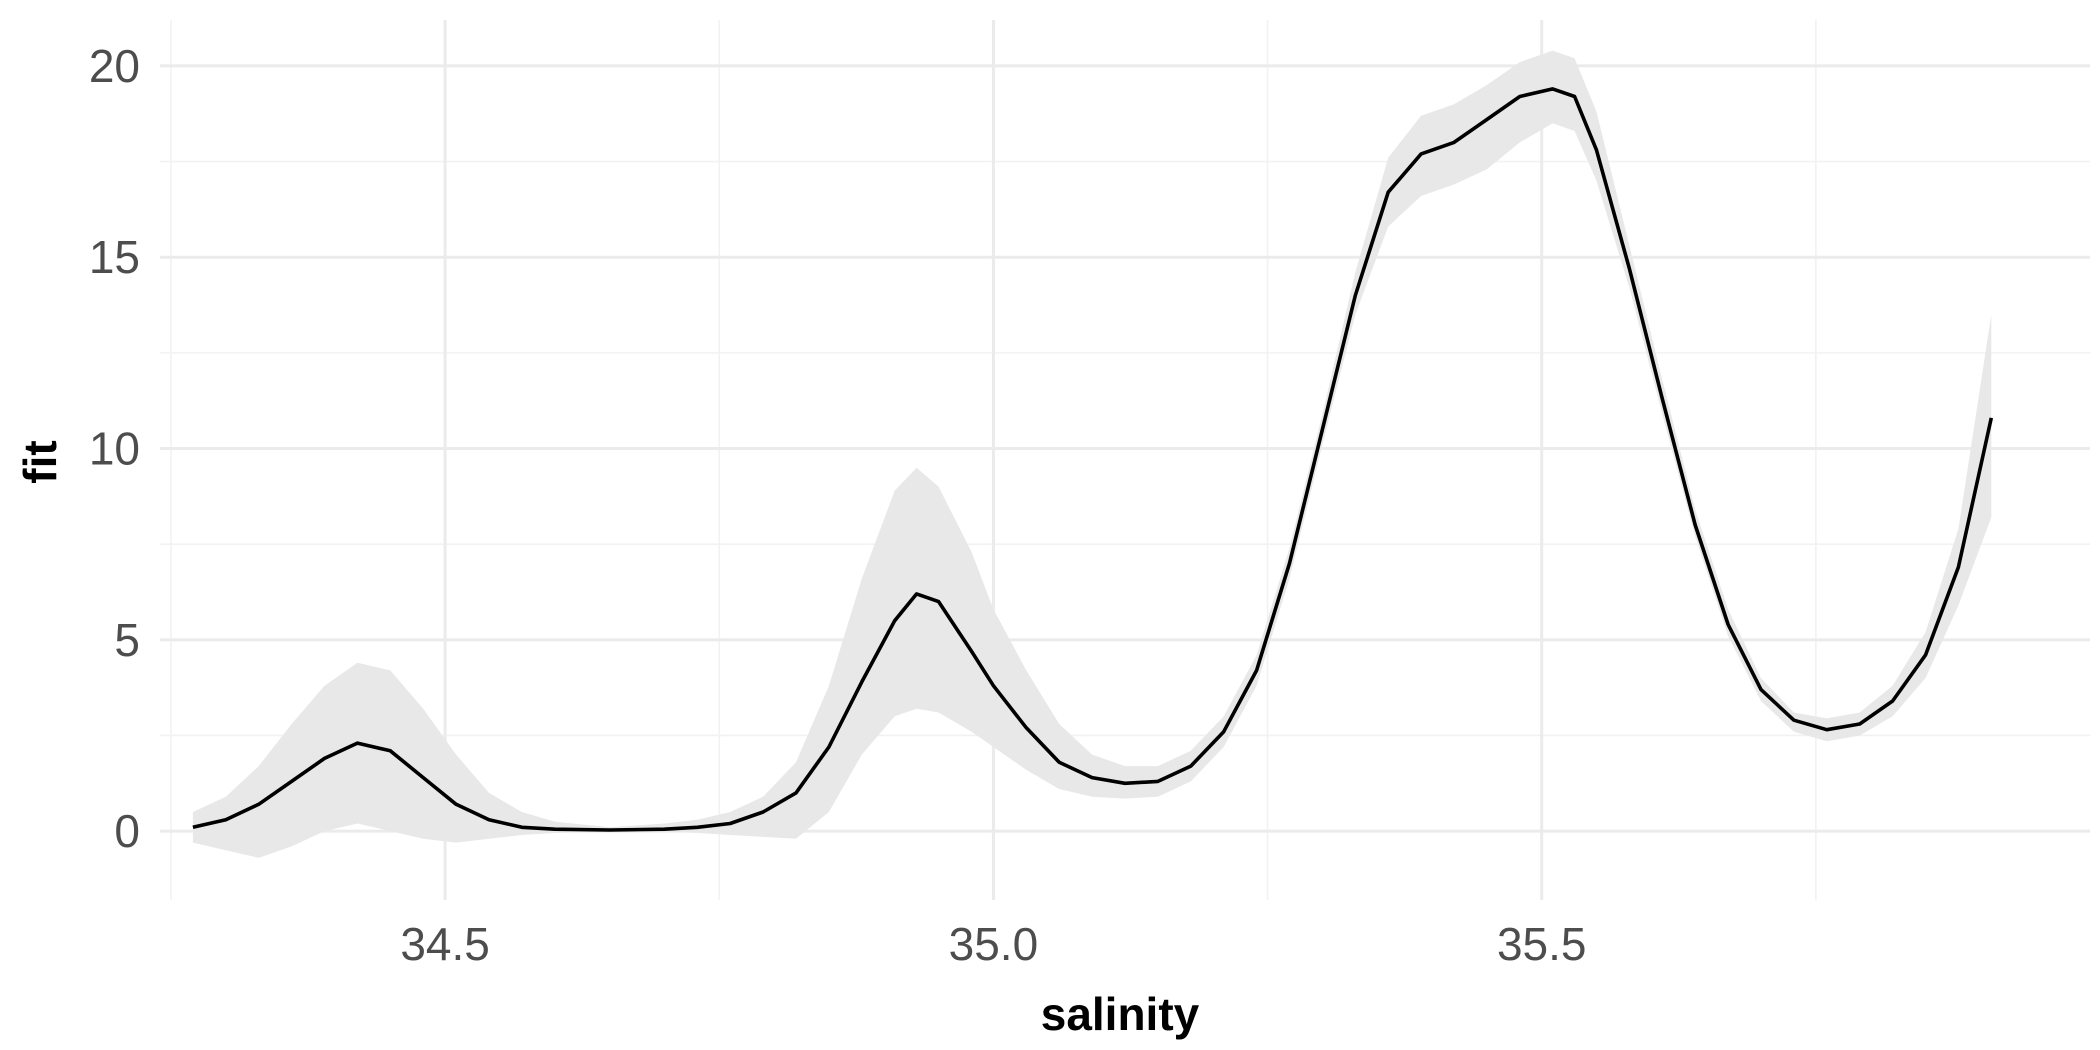 This screenshot has height=1050, width=2100. Describe the element at coordinates (445, 944) in the screenshot. I see `x-tick-label: 34.5` at that location.